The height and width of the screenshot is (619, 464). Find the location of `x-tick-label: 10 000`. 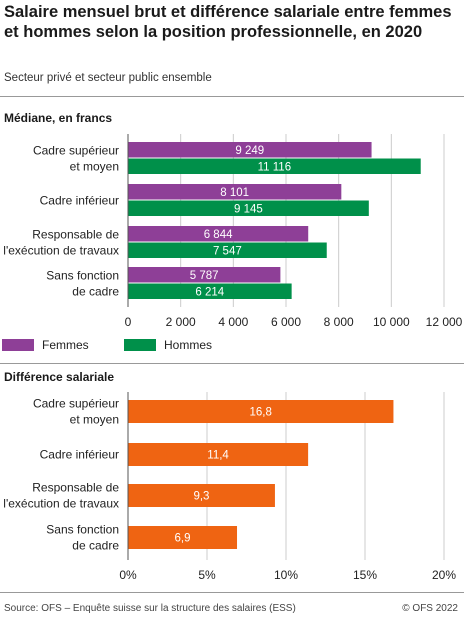

x-tick-label: 10 000 is located at coordinates (391, 322).